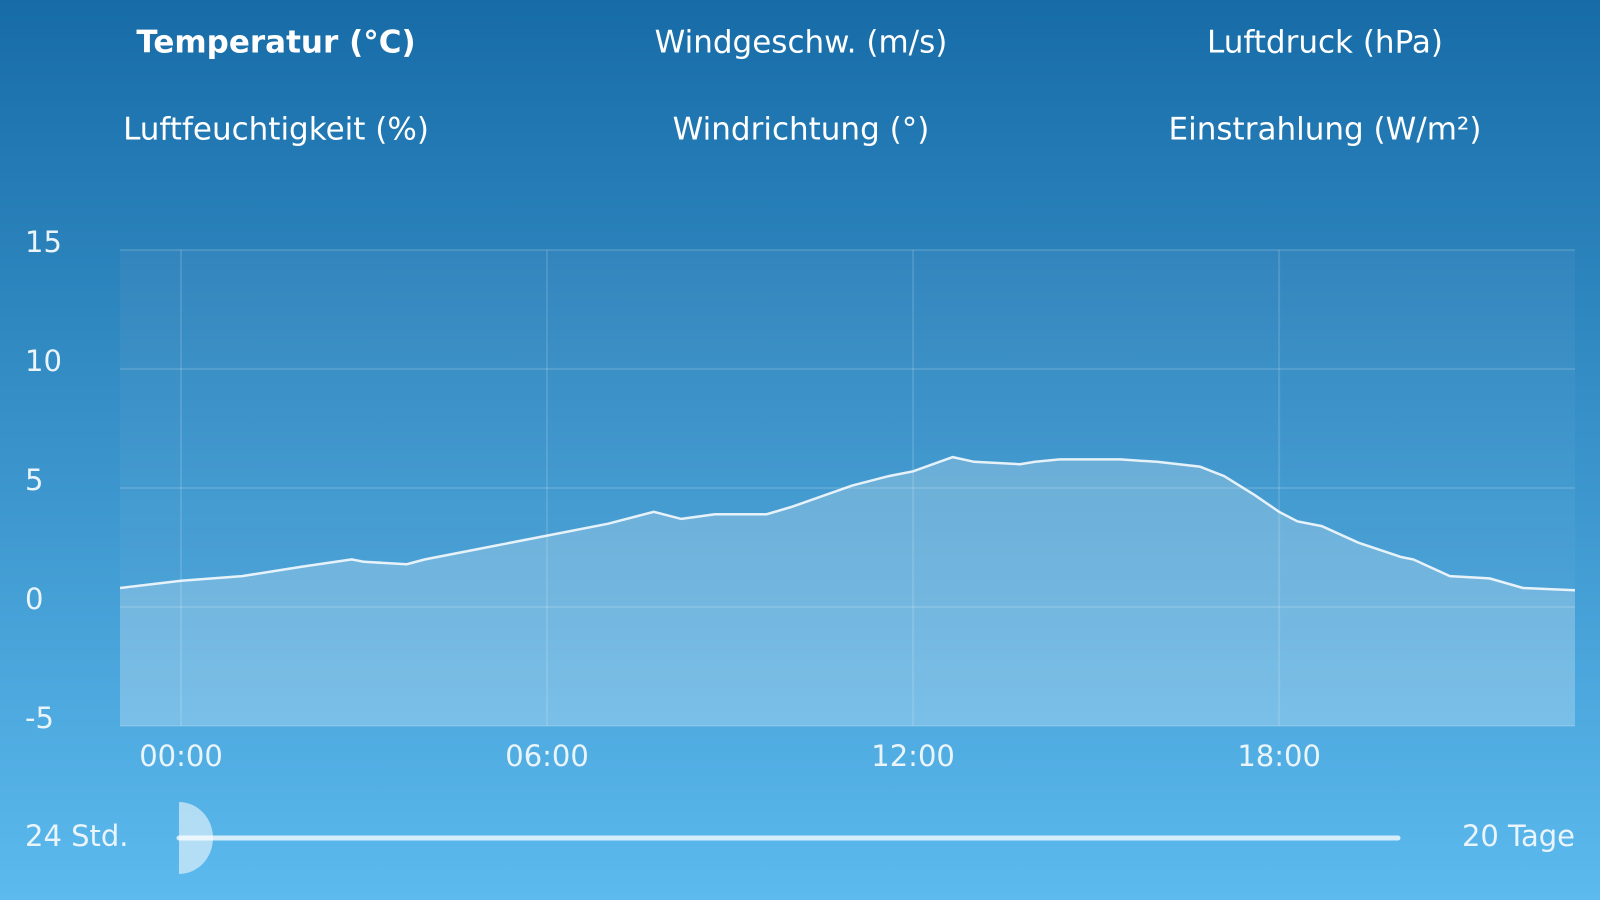  Describe the element at coordinates (39, 718) in the screenshot. I see `y-tick-label: -5` at that location.